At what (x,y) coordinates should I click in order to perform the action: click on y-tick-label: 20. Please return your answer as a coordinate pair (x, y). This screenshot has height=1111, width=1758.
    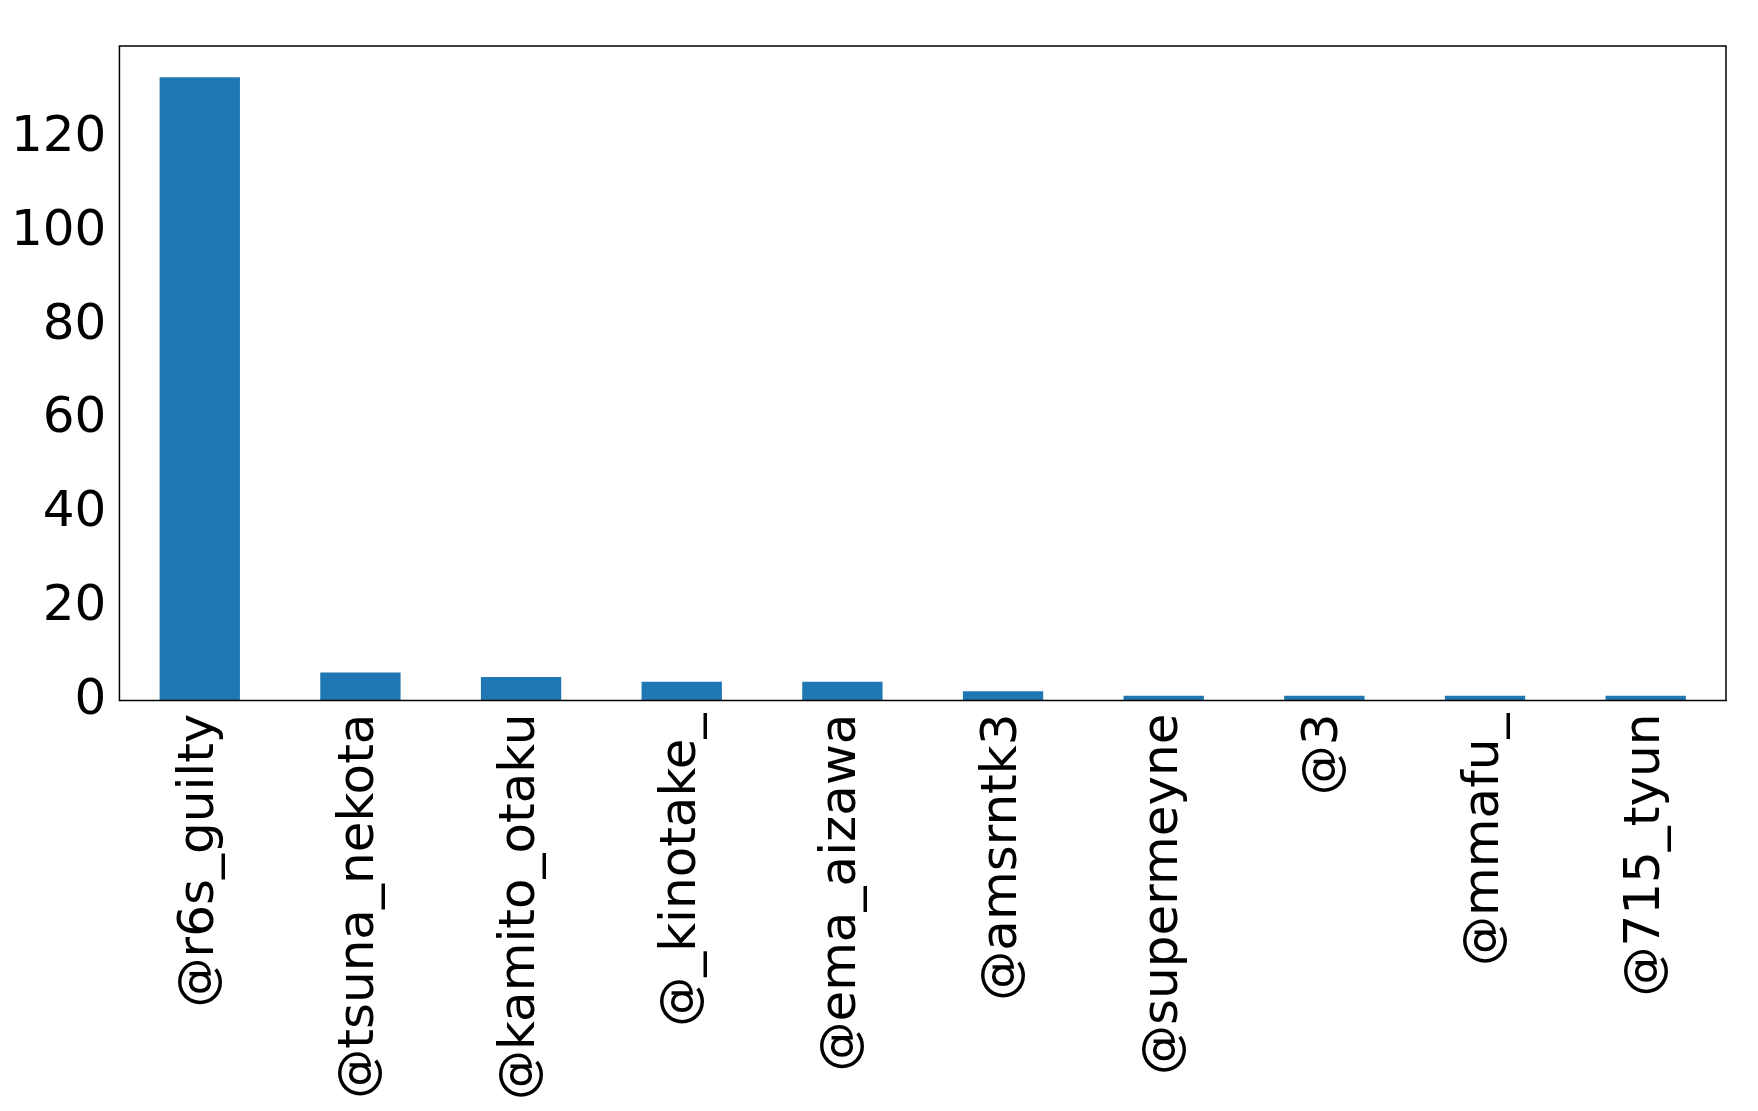
    Looking at the image, I should click on (74, 602).